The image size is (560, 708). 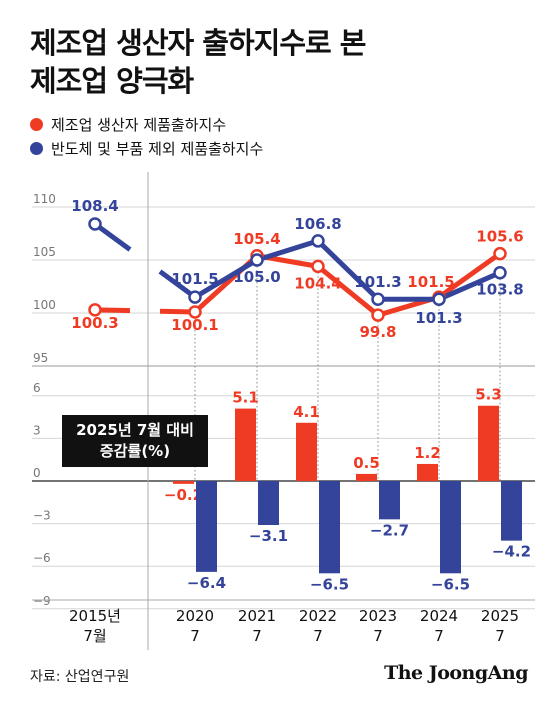 I want to click on title-line-1: 제조업 생산자 출하지수로 본, so click(x=198, y=43).